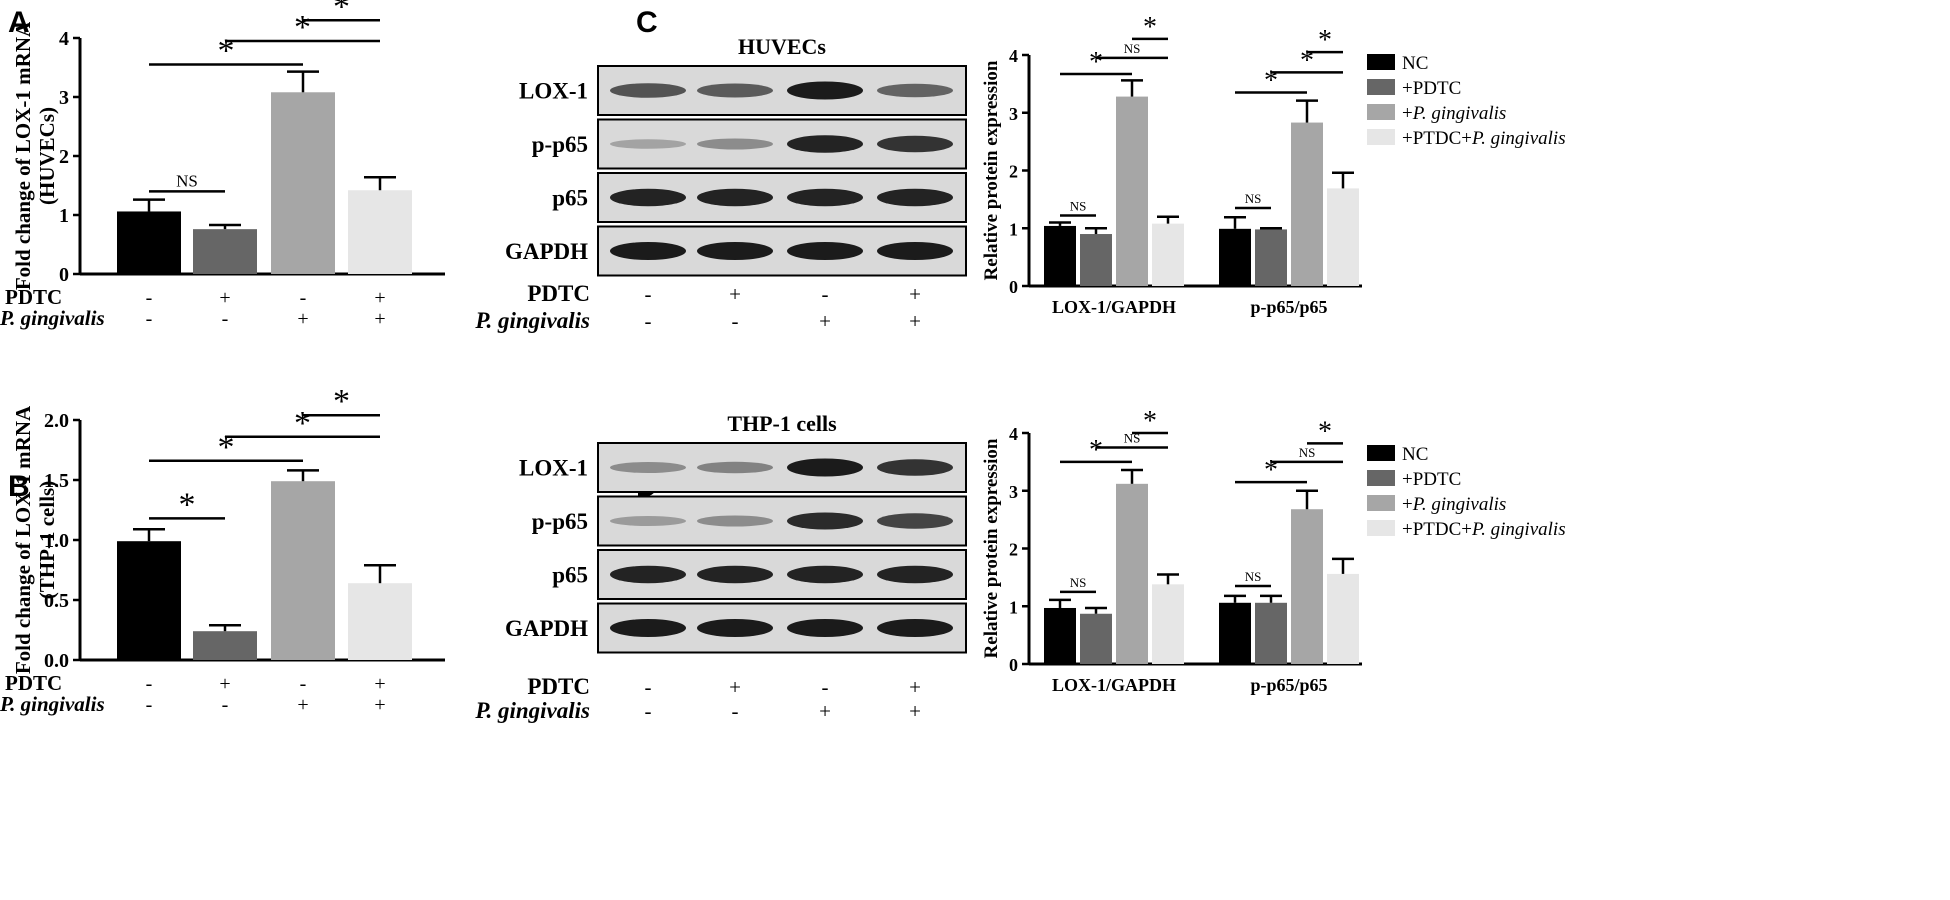 The height and width of the screenshot is (900, 1950). Describe the element at coordinates (23, 155) in the screenshot. I see `y-axis-label: Fold change of LOX-1 mRNA` at that location.